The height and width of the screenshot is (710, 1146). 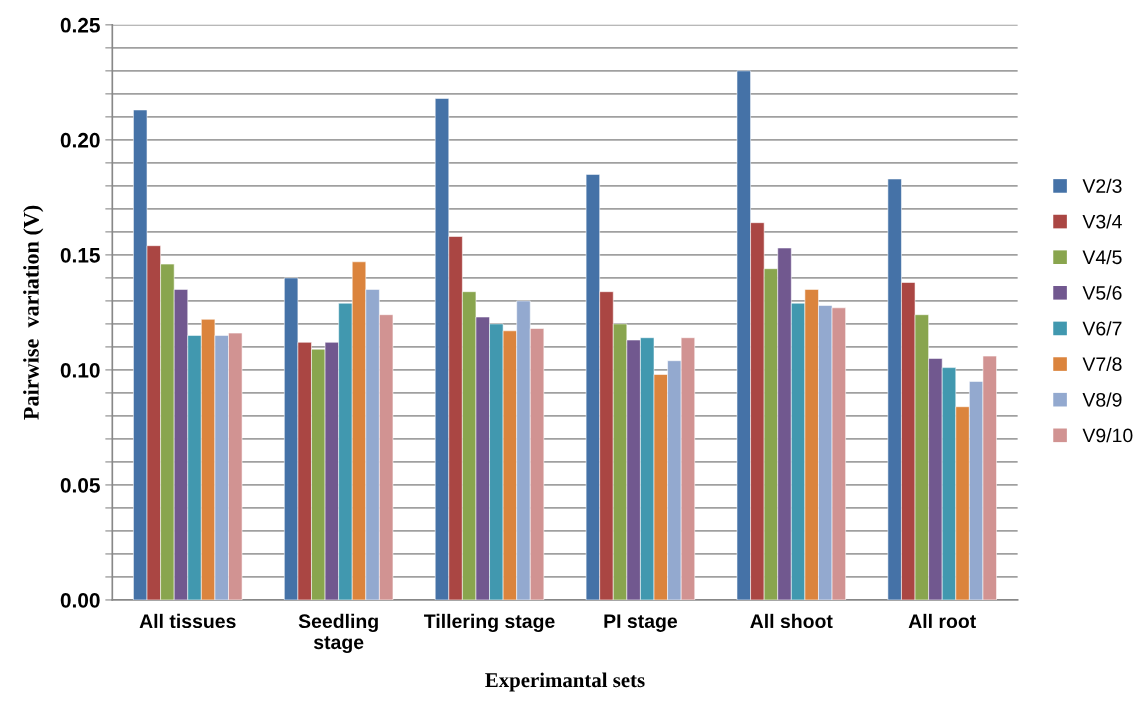 What do you see at coordinates (80, 370) in the screenshot?
I see `y-tick-label: 0.10` at bounding box center [80, 370].